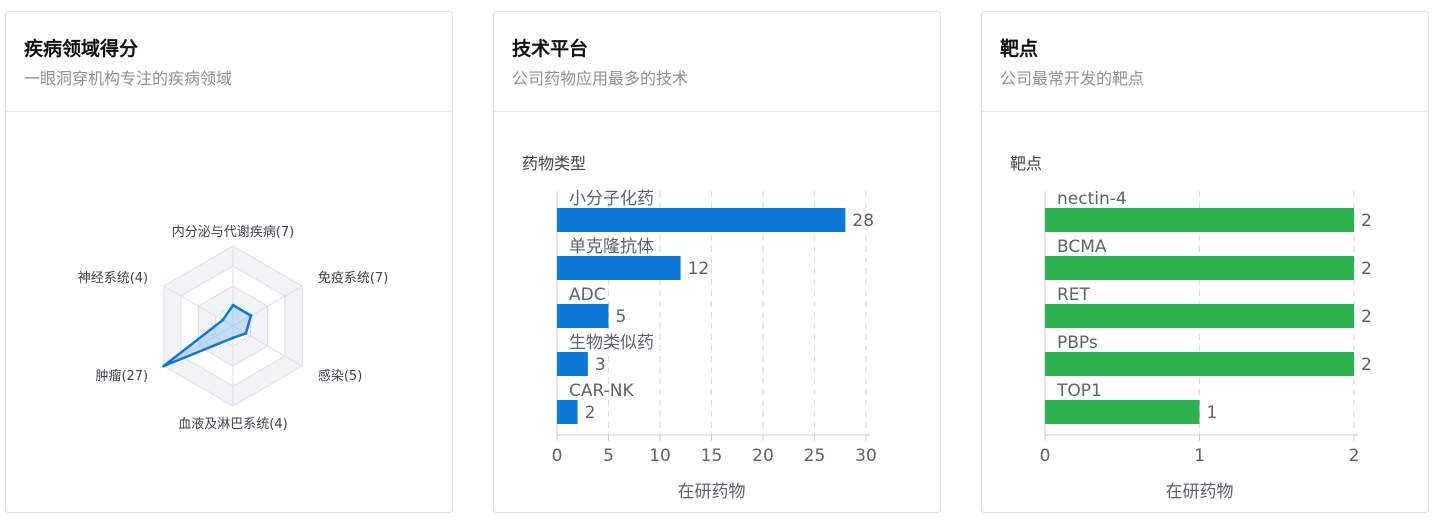  Describe the element at coordinates (1026, 163) in the screenshot. I see `category-axis-title: 靶点` at that location.